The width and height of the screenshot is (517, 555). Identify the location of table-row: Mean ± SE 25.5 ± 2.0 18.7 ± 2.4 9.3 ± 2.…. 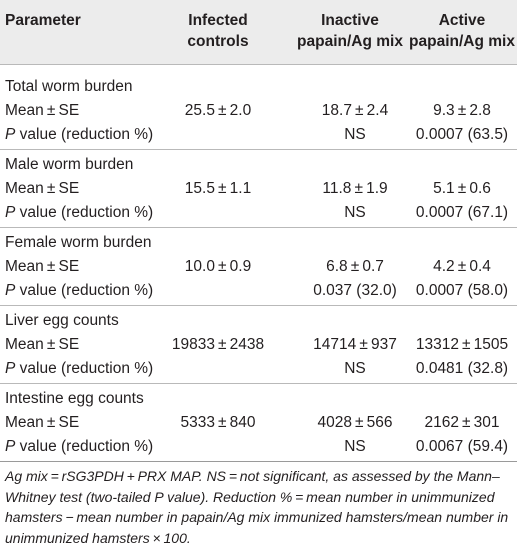
(258, 111).